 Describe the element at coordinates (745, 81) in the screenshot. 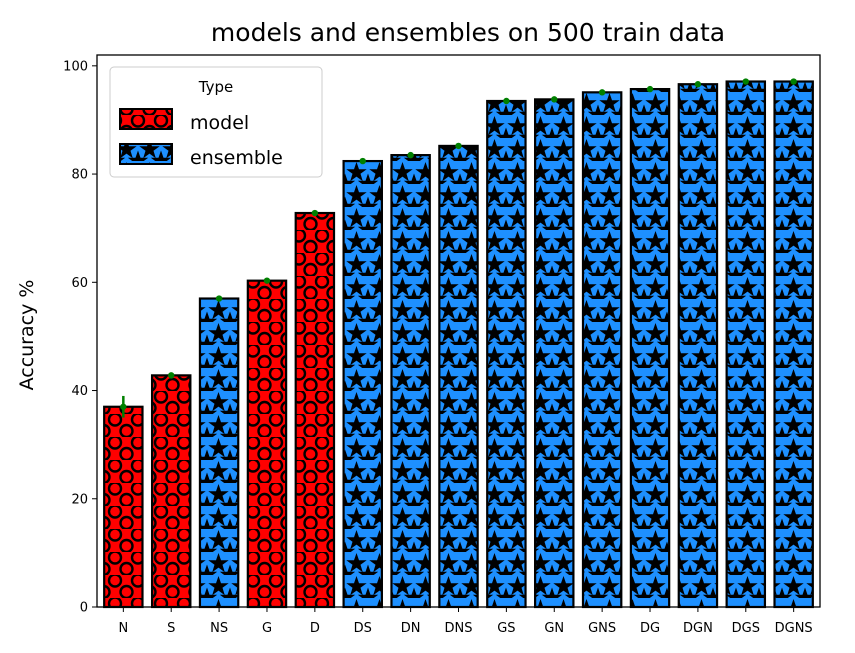

I see `mean-point-DGS` at that location.